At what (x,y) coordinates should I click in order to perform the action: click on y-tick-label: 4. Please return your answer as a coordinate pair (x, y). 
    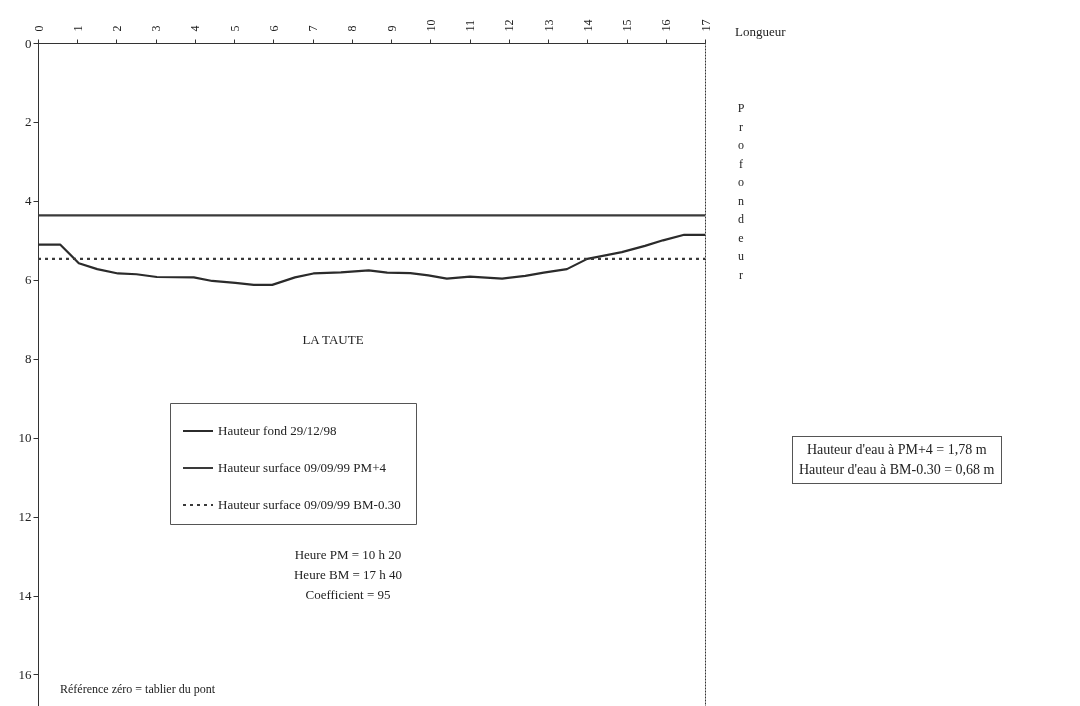
    Looking at the image, I should click on (28, 201).